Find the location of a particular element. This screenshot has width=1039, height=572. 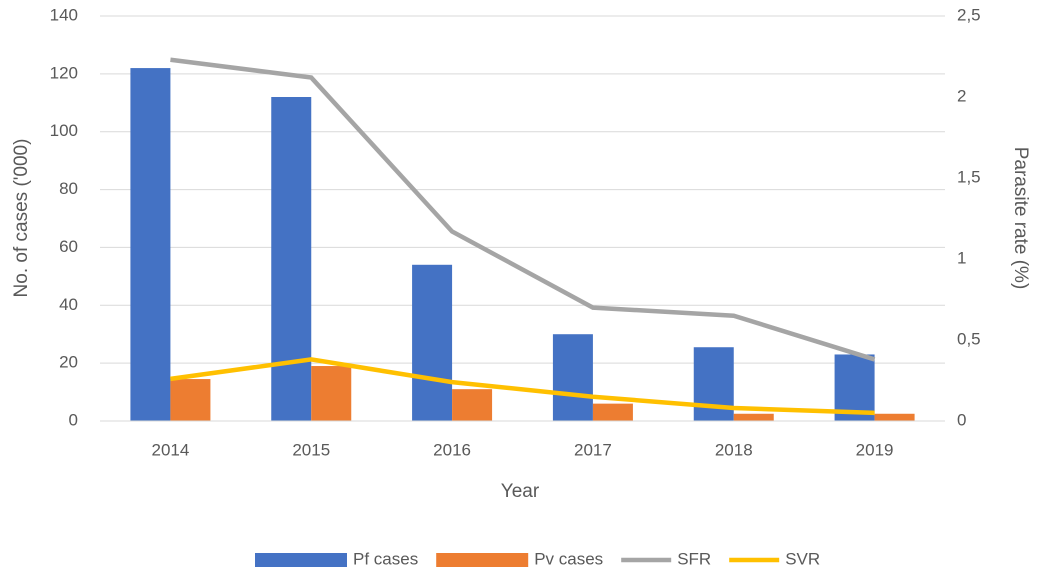

legend-label: SFR is located at coordinates (694, 558).